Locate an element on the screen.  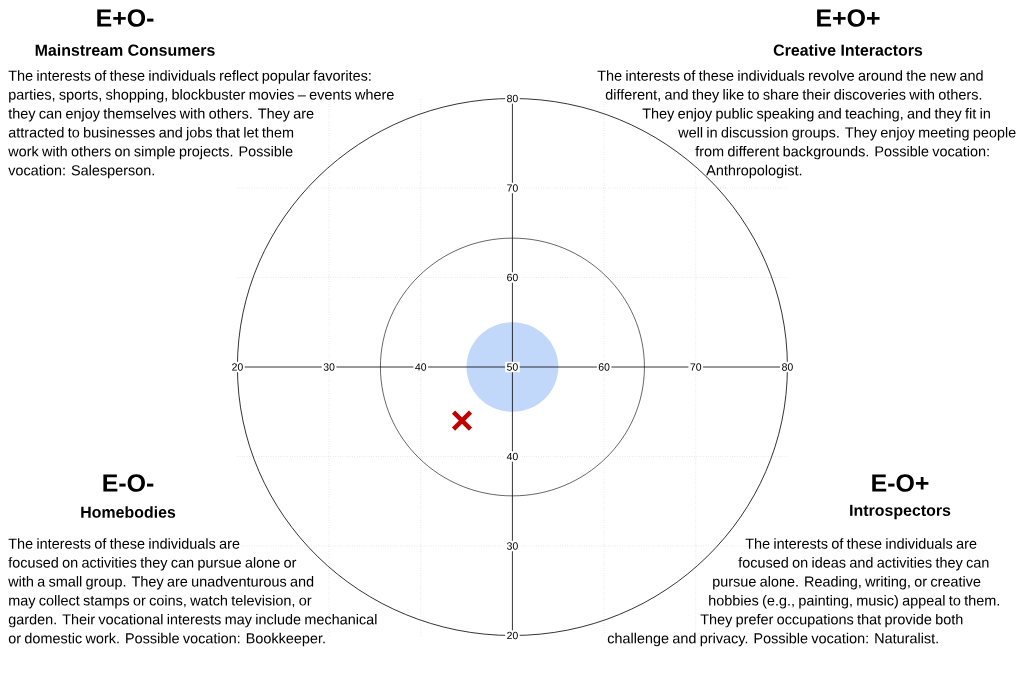
y-tick-label: 40 is located at coordinates (512, 456).